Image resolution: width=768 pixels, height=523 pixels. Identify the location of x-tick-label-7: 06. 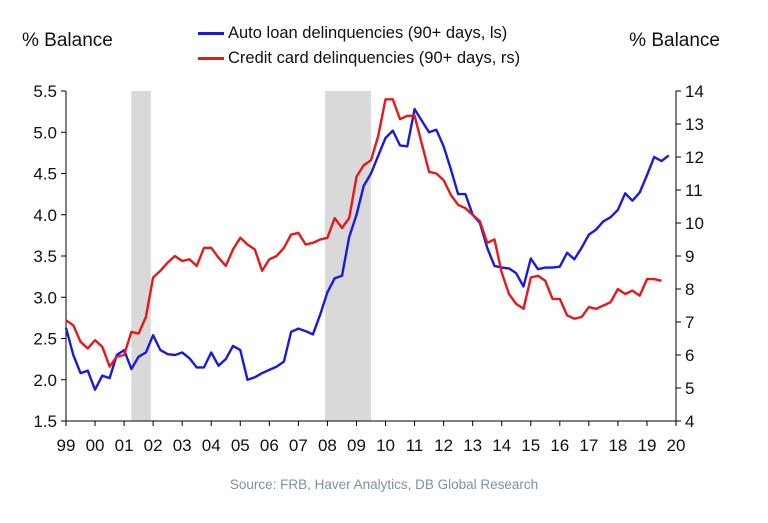
(269, 445).